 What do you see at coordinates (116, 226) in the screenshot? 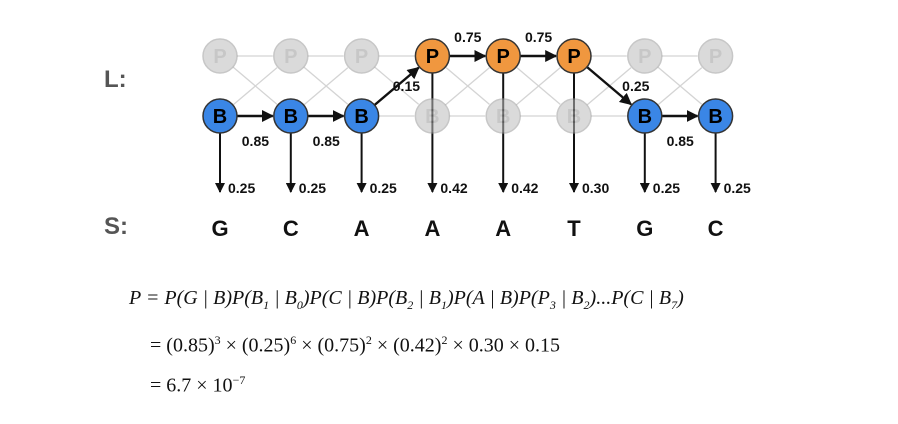
I see `row-label-sequence: S:` at bounding box center [116, 226].